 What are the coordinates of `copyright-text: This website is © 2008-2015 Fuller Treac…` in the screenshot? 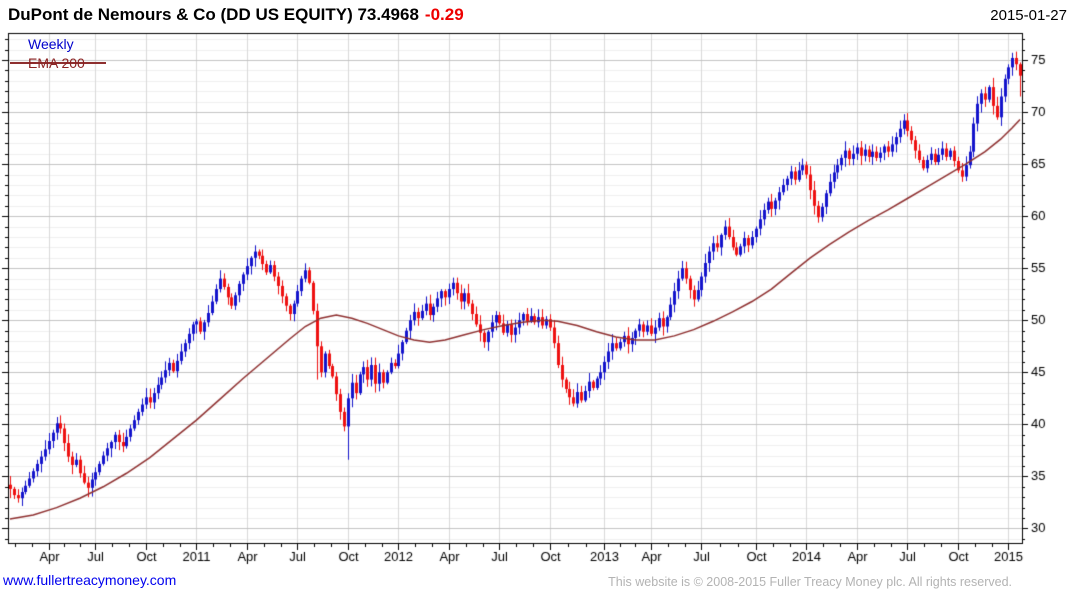 It's located at (810, 582).